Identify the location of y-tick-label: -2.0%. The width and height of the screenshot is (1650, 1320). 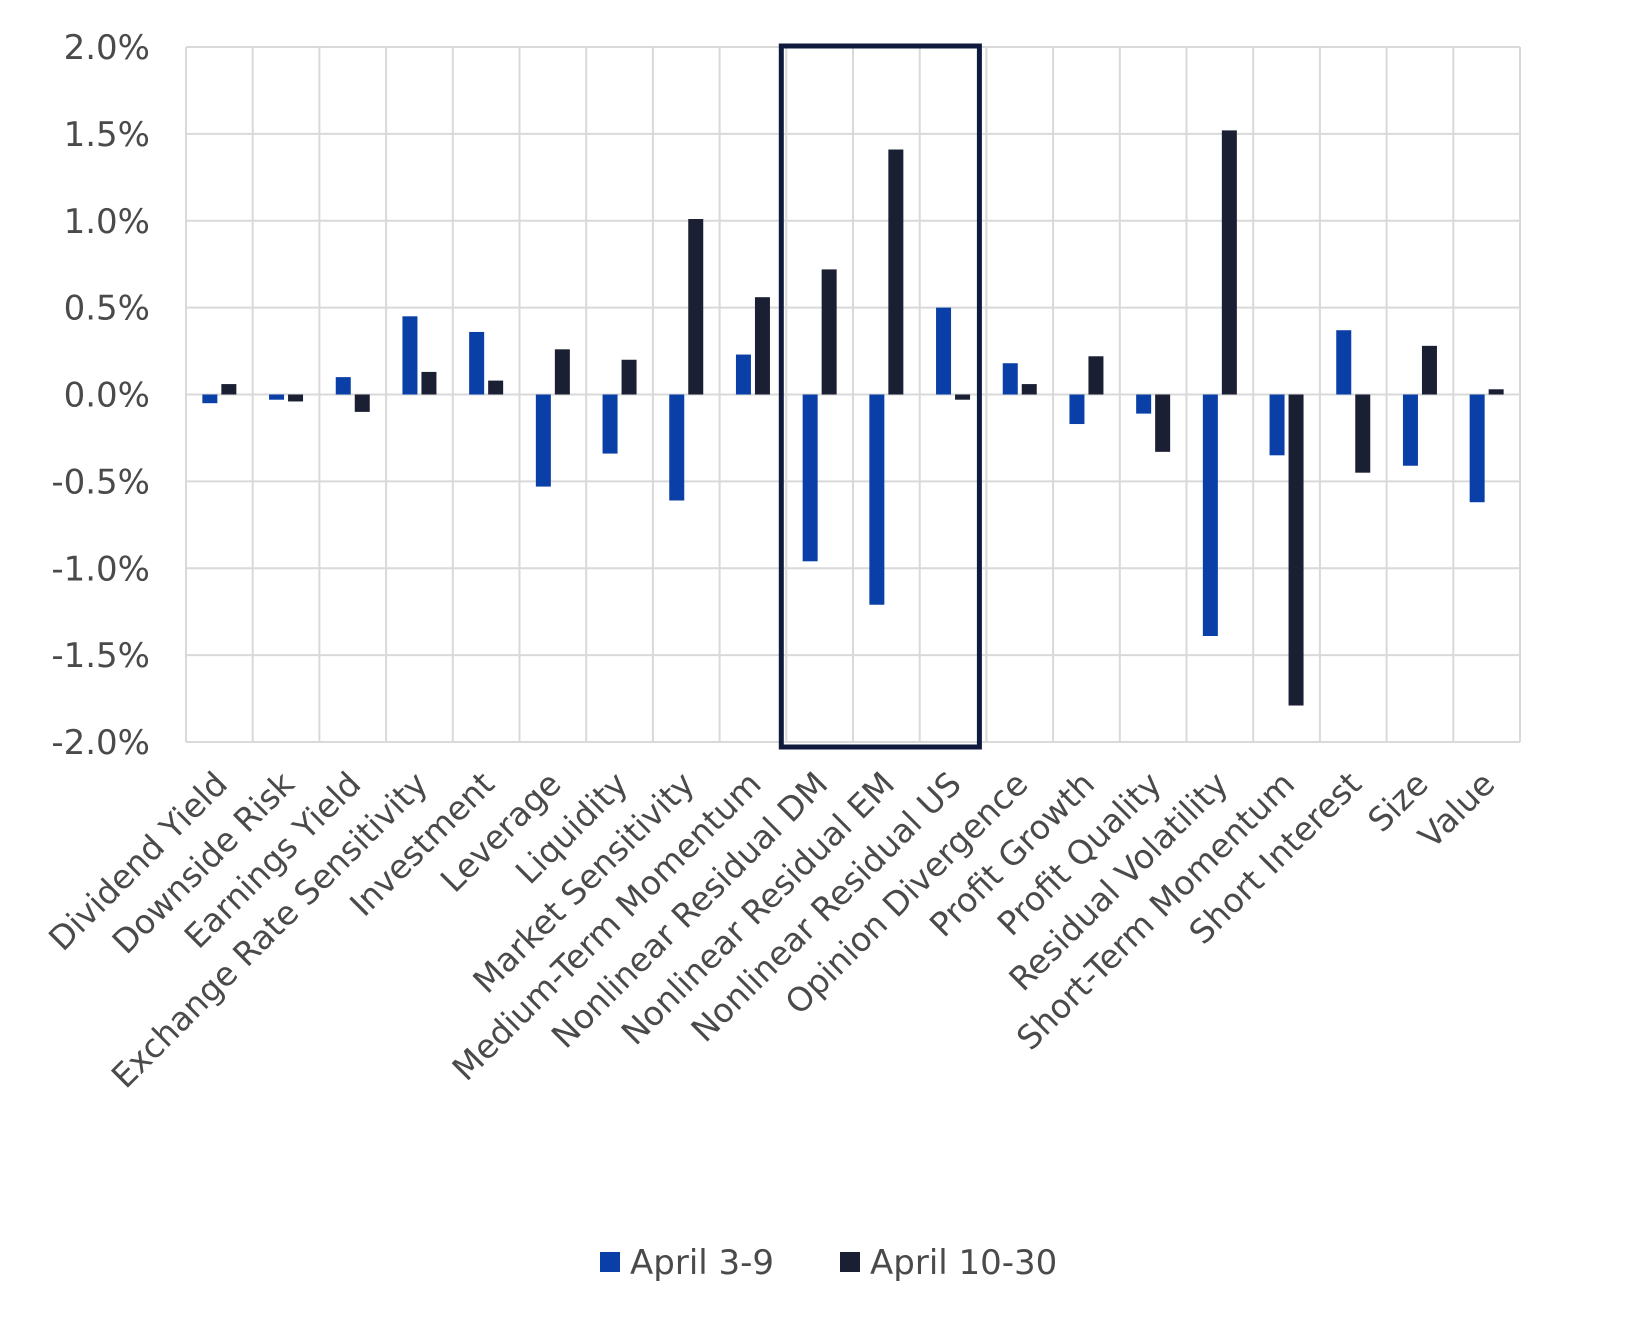
(100, 743).